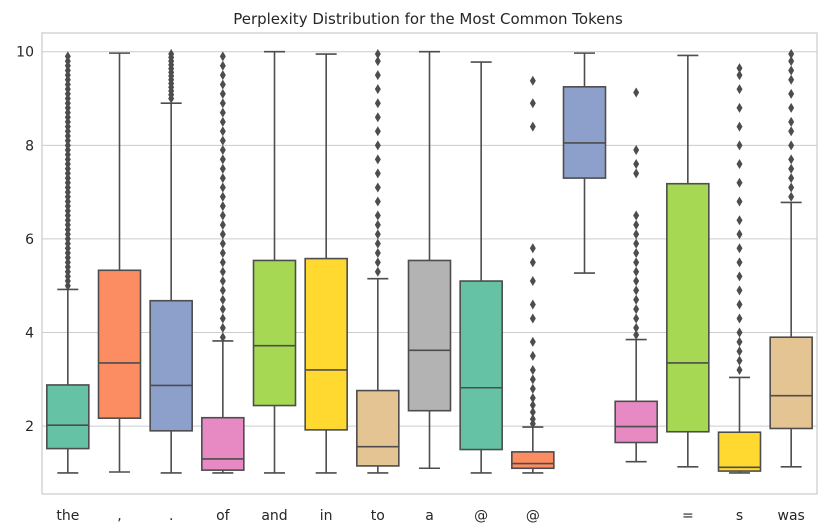 The image size is (827, 532). Describe the element at coordinates (378, 516) in the screenshot. I see `x-tick-label: to` at that location.